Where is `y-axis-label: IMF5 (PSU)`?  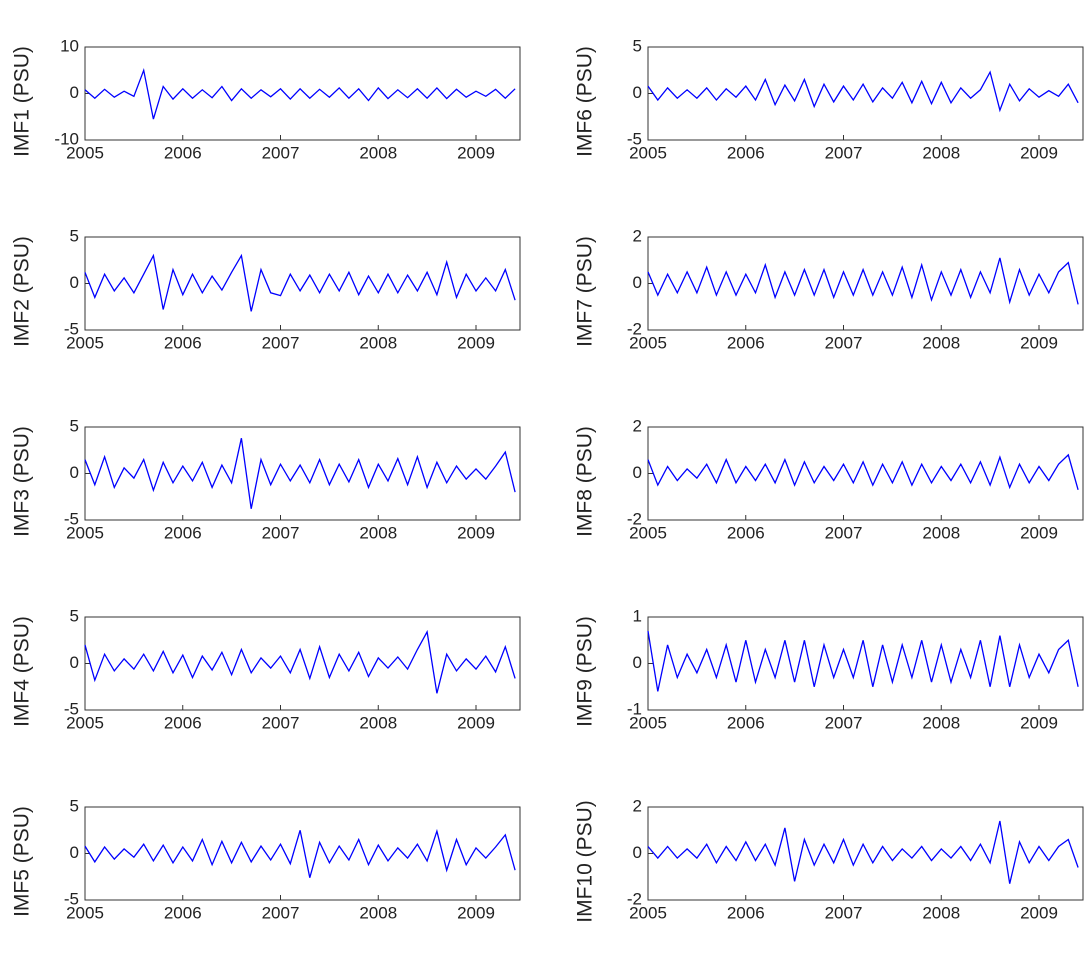
y-axis-label: IMF5 (PSU) is located at coordinates (22, 861).